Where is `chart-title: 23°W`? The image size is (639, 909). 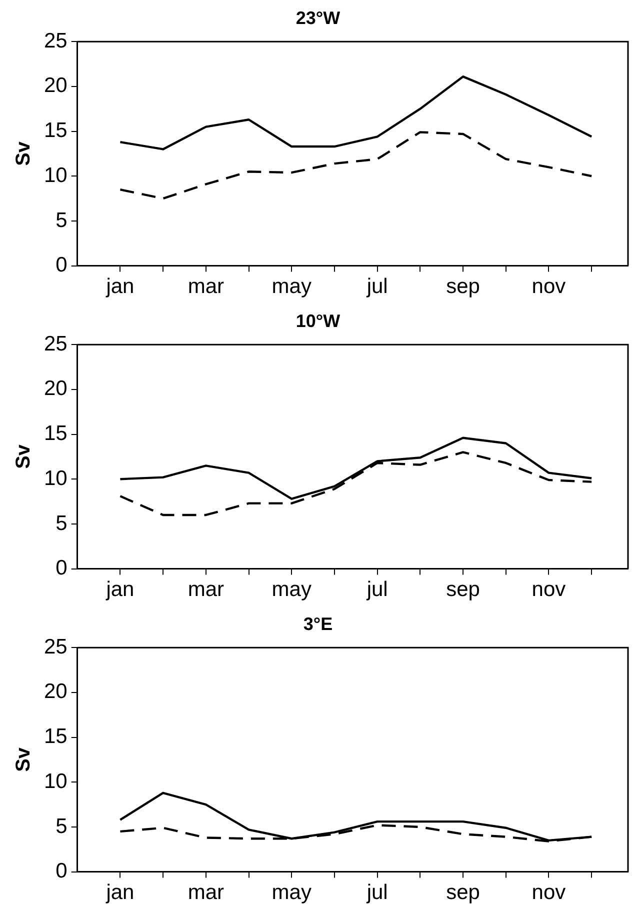
chart-title: 23°W is located at coordinates (318, 18).